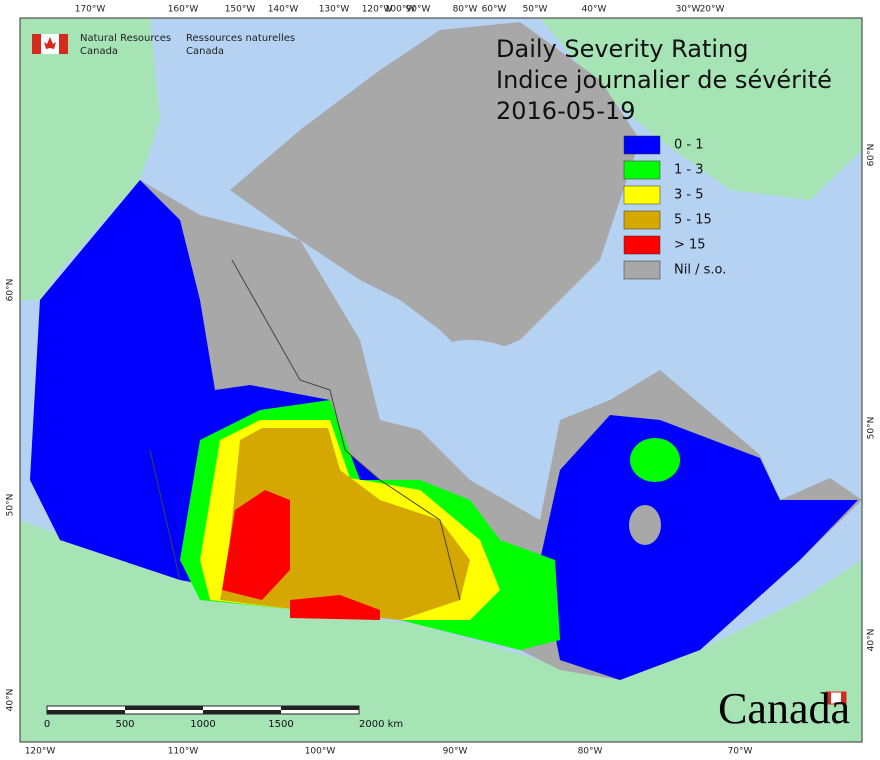 The height and width of the screenshot is (760, 880). What do you see at coordinates (283, 10) in the screenshot?
I see `graticule-label: 140°W` at bounding box center [283, 10].